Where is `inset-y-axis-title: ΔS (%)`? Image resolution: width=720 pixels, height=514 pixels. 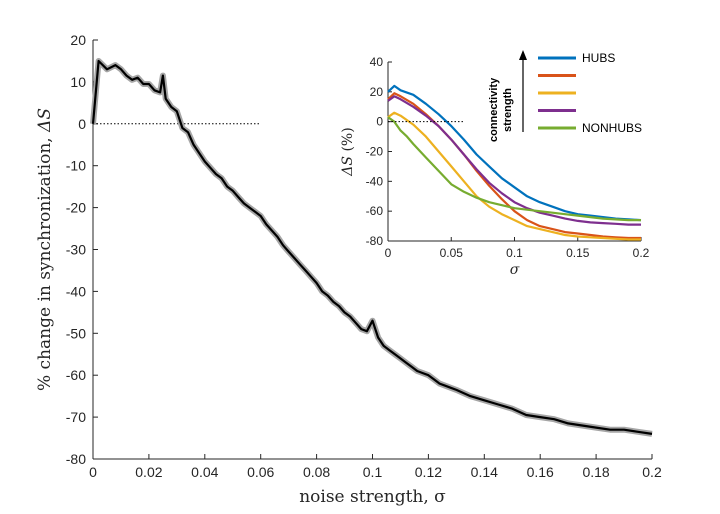 inset-y-axis-title: ΔS (%) is located at coordinates (348, 151).